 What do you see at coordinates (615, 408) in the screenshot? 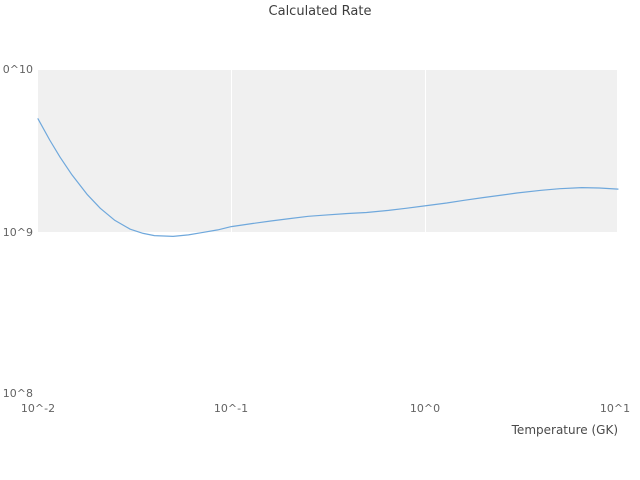
I see `x-tick-1e1: 10^1` at bounding box center [615, 408].